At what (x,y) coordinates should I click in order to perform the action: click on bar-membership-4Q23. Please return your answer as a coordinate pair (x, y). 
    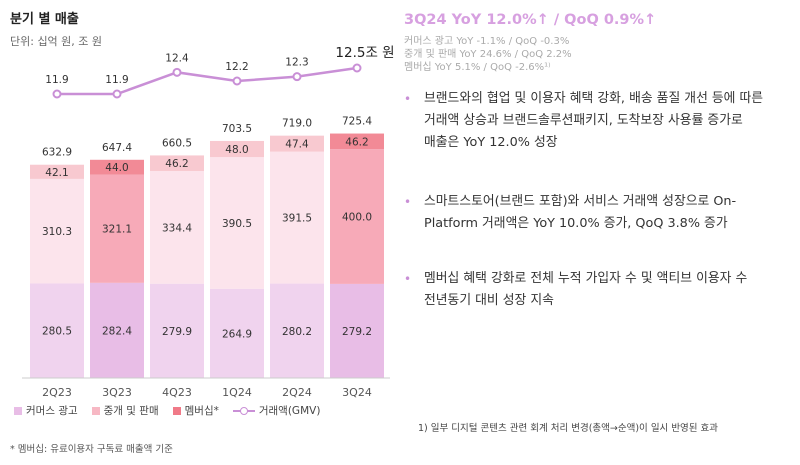
    Looking at the image, I should click on (177, 163).